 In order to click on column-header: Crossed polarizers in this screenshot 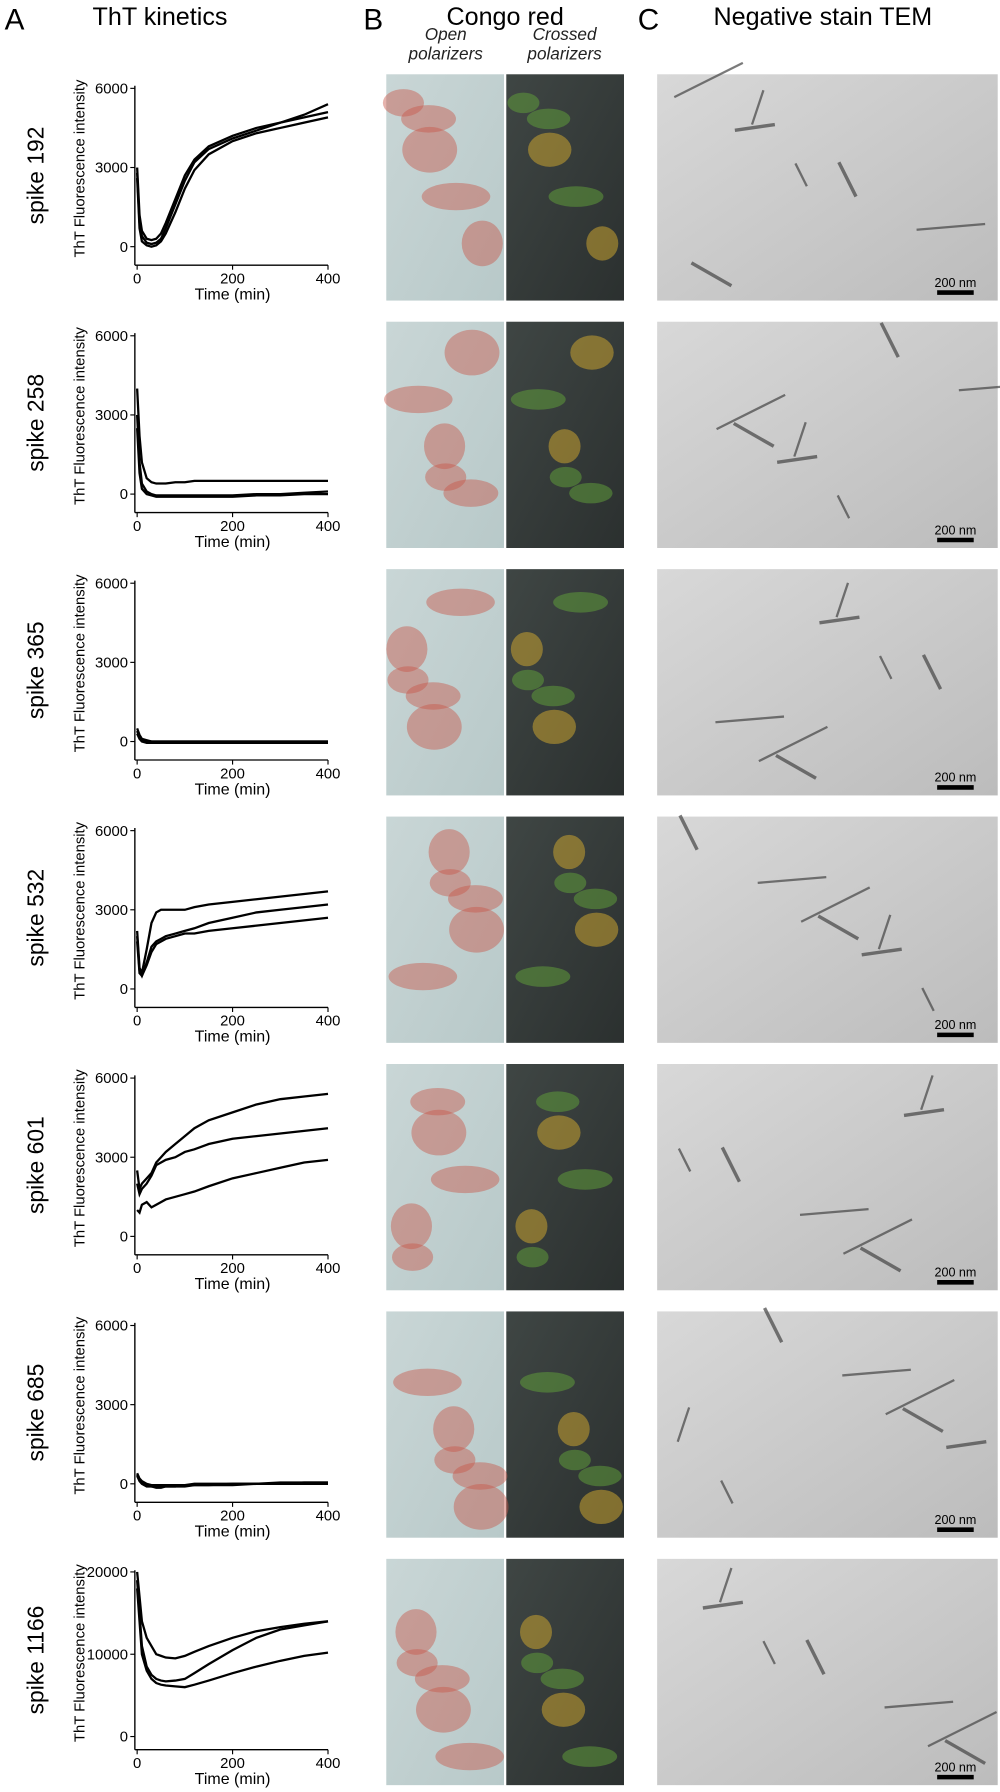, I will do `click(564, 44)`.